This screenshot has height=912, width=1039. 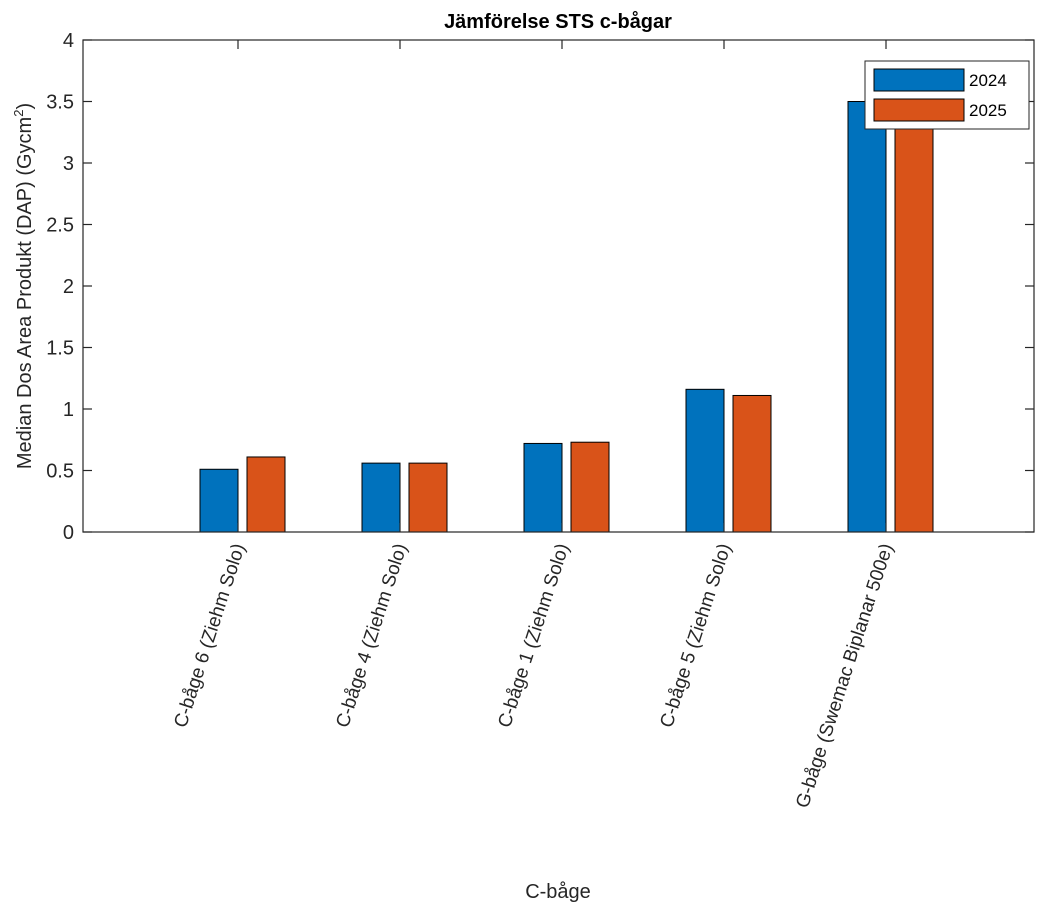 What do you see at coordinates (558, 892) in the screenshot?
I see `x-axis-title: C-båge` at bounding box center [558, 892].